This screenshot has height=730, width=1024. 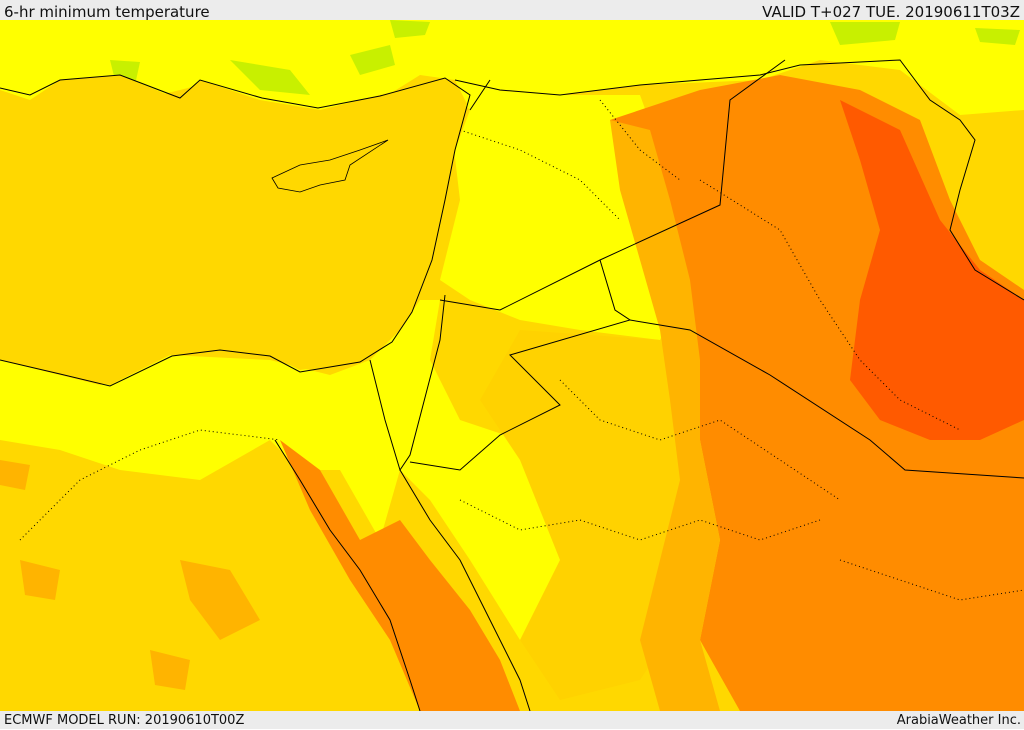 What do you see at coordinates (330, 166) in the screenshot?
I see `cyprus-island` at bounding box center [330, 166].